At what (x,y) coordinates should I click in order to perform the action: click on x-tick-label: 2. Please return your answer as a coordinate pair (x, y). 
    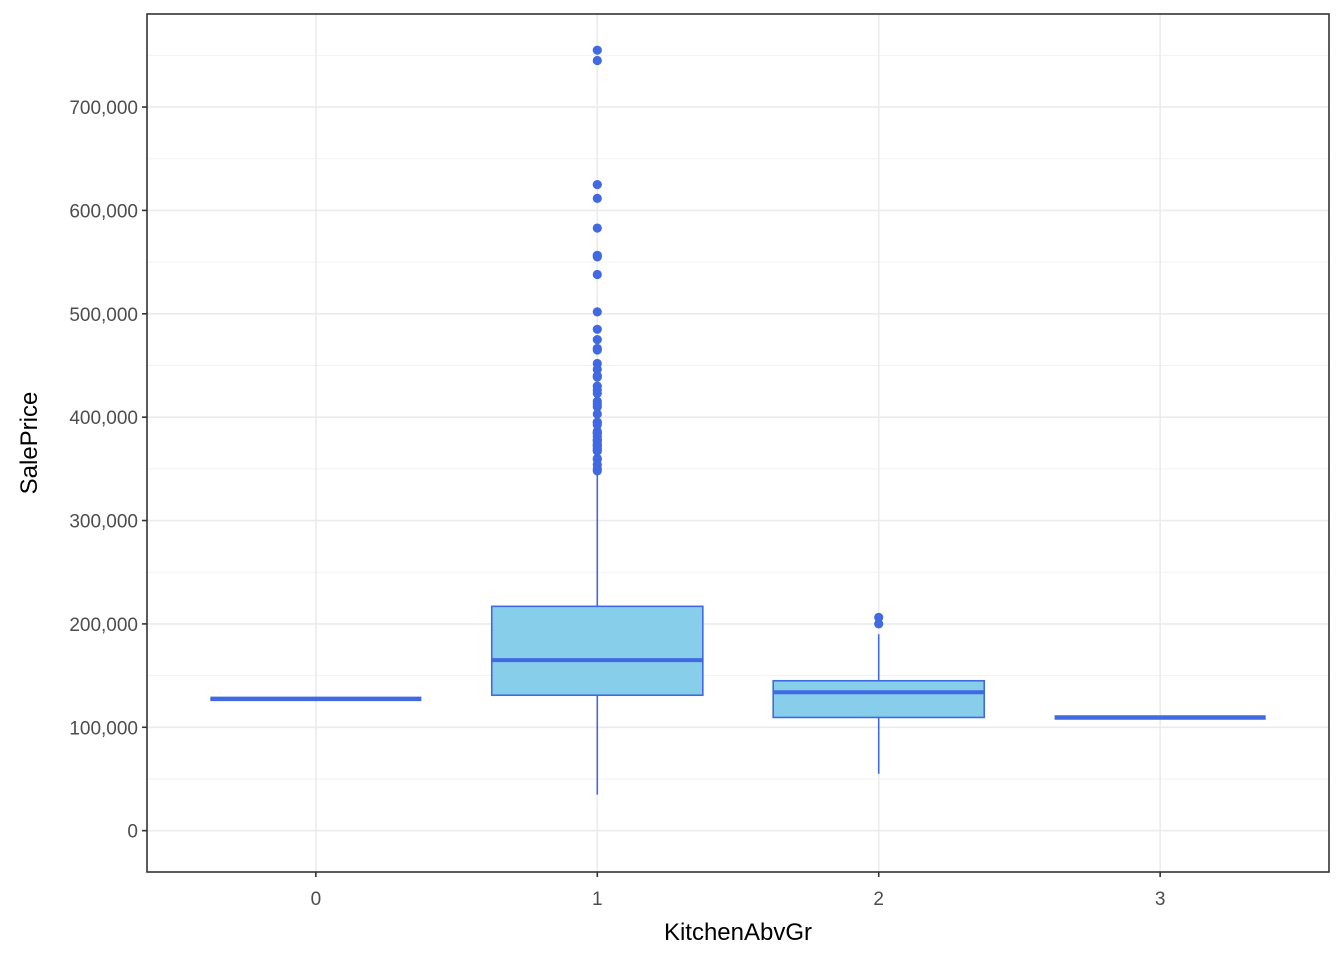
    Looking at the image, I should click on (878, 899).